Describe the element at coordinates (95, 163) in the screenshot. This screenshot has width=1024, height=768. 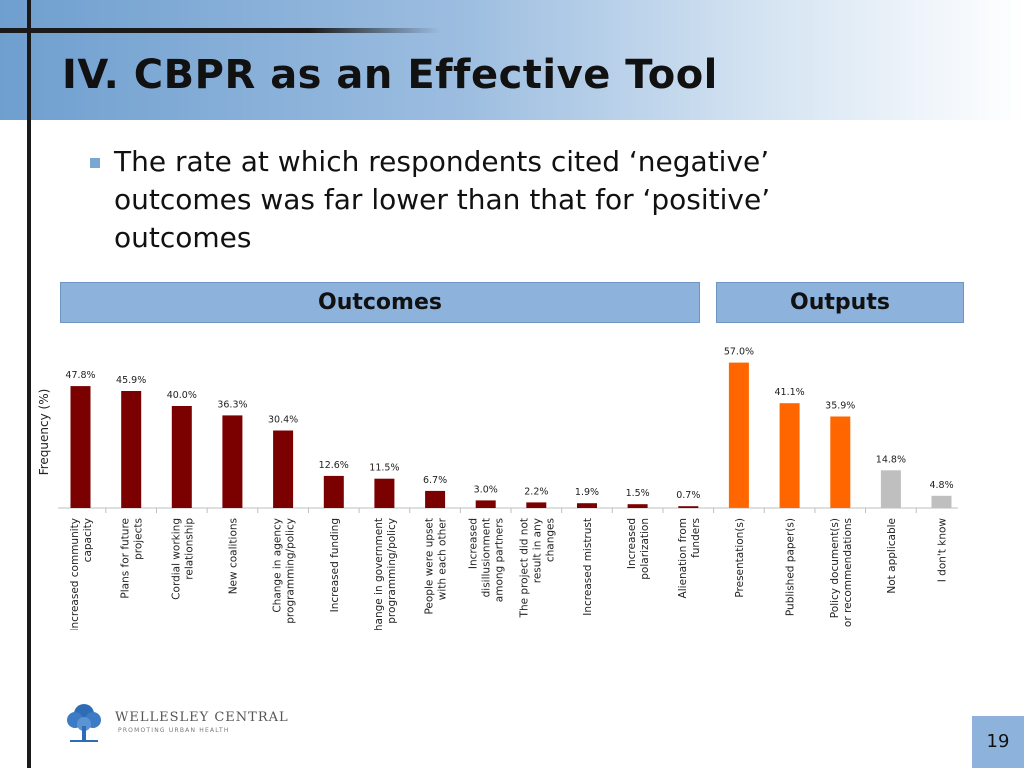
I see `bullet-square-icon` at that location.